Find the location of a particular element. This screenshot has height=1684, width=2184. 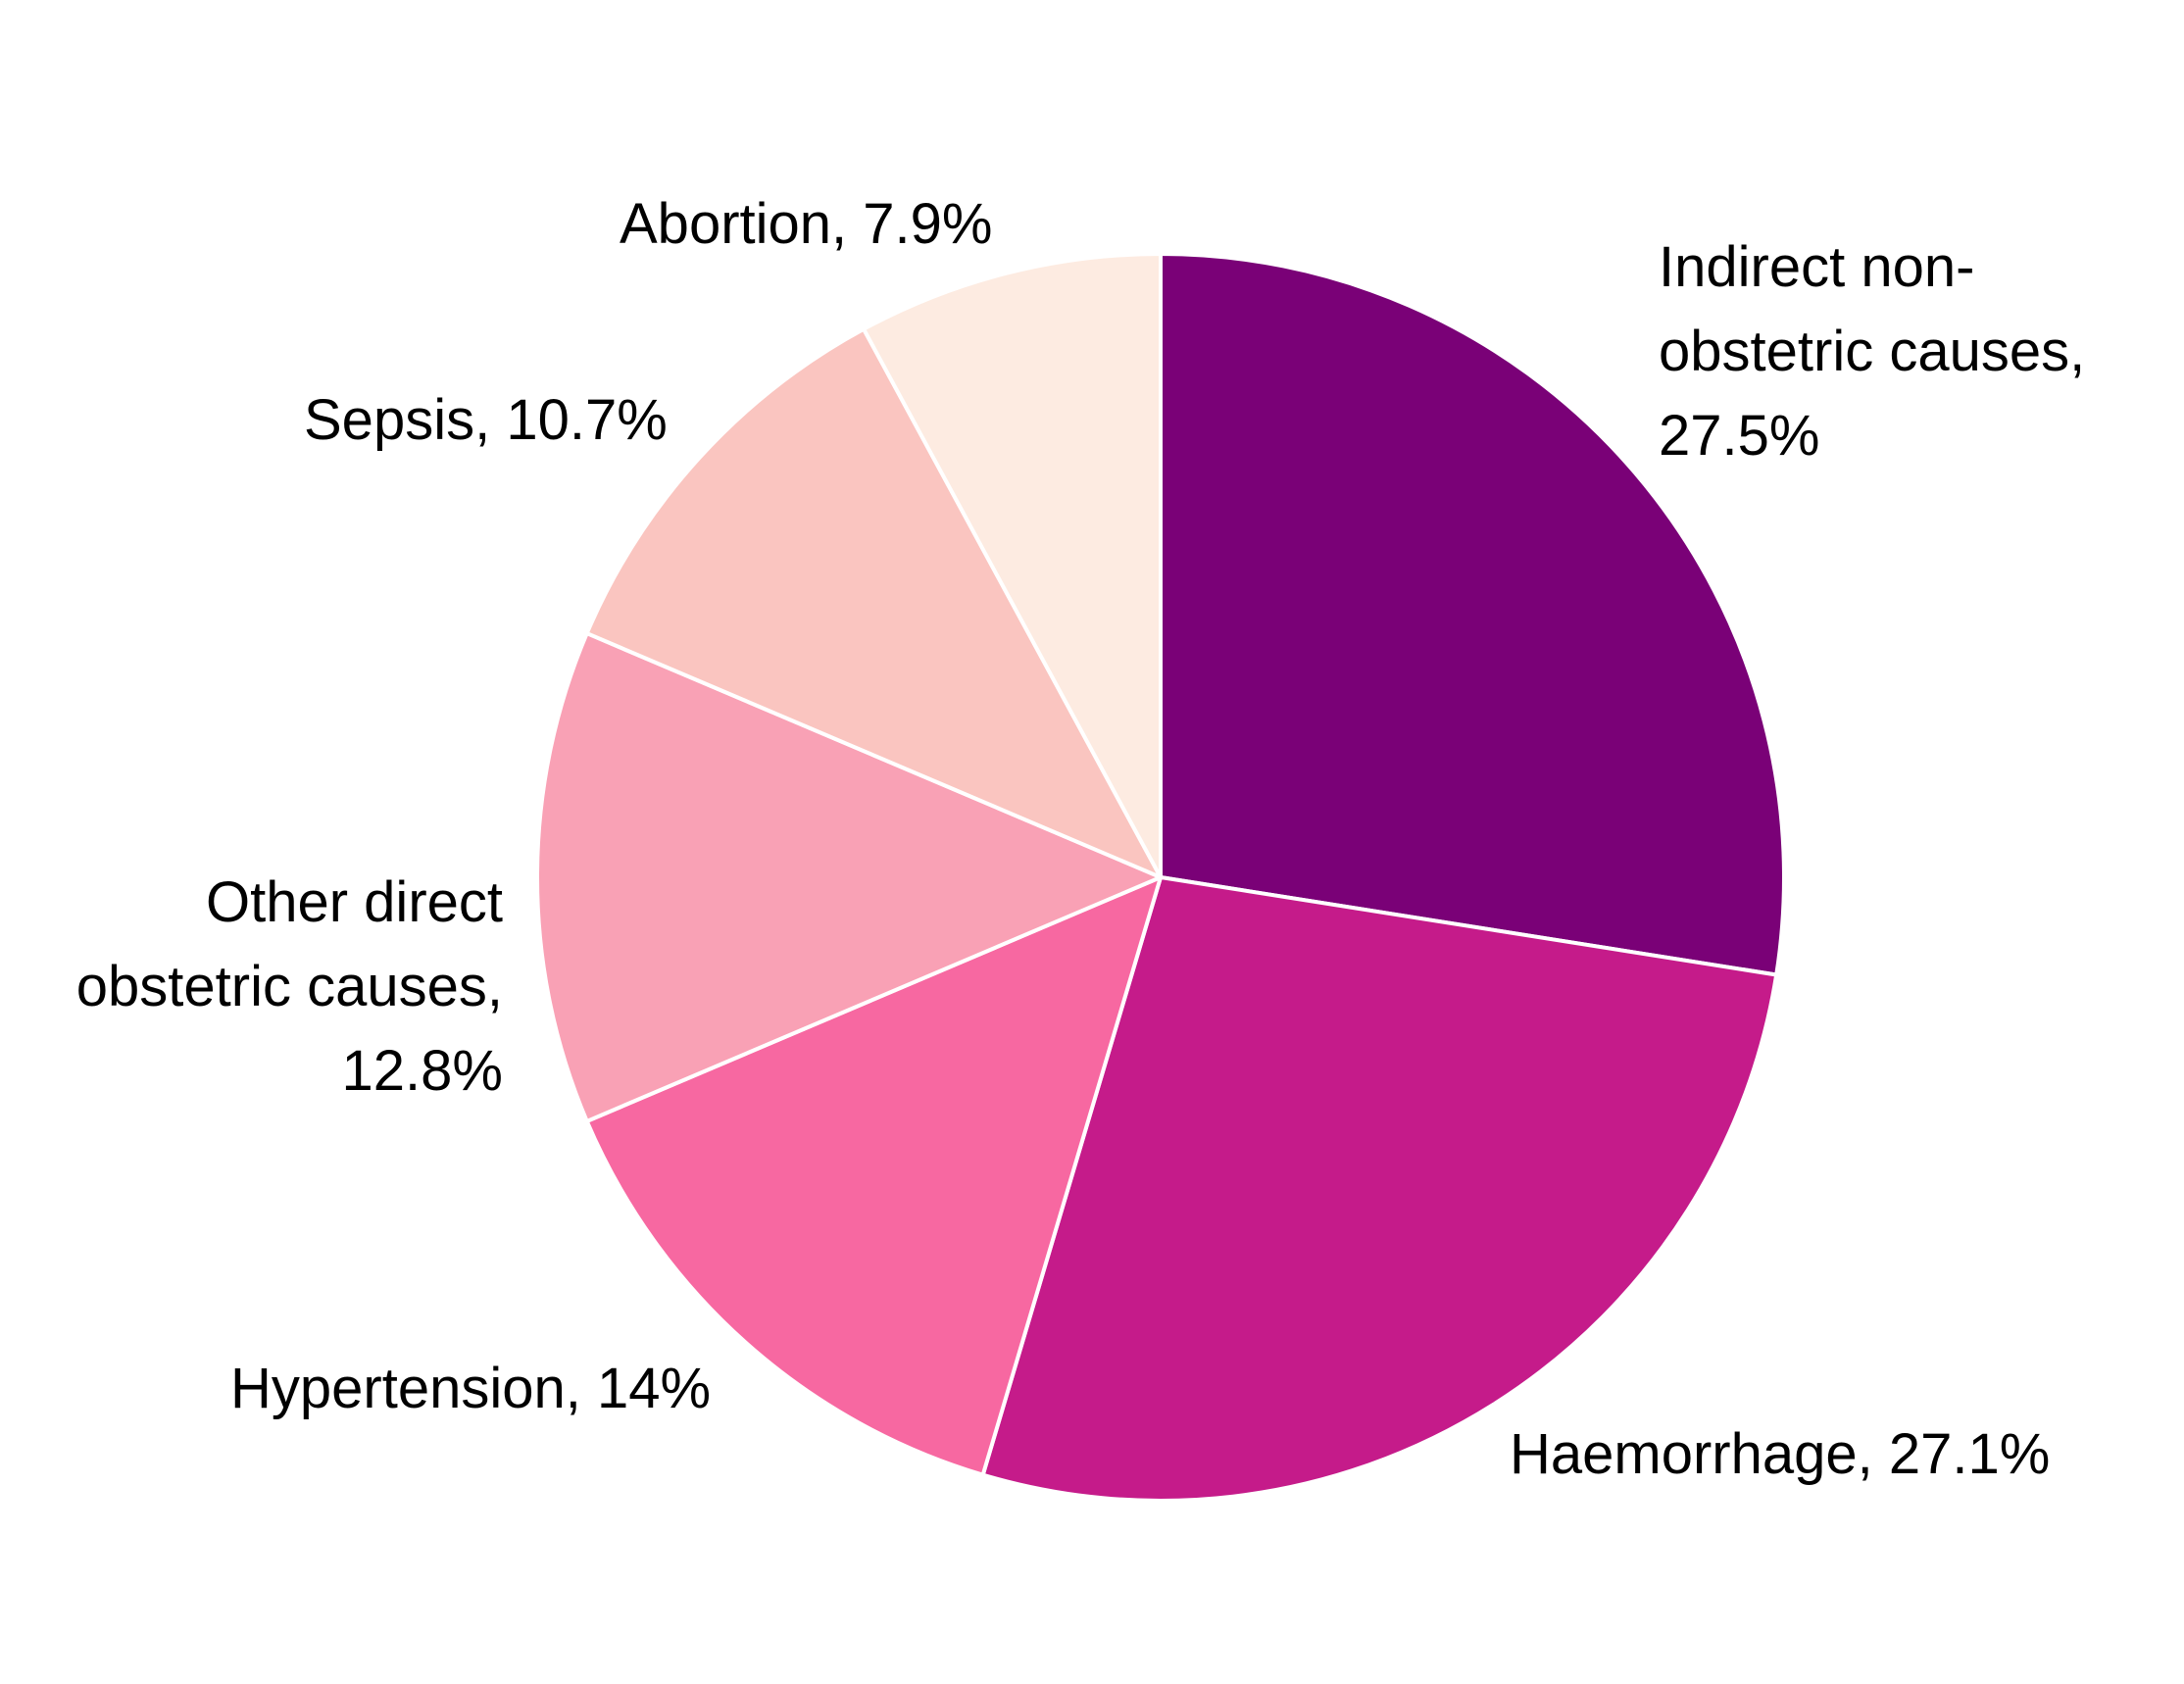

slice-label-abortion: Abortion, 7.9% is located at coordinates (806, 224).